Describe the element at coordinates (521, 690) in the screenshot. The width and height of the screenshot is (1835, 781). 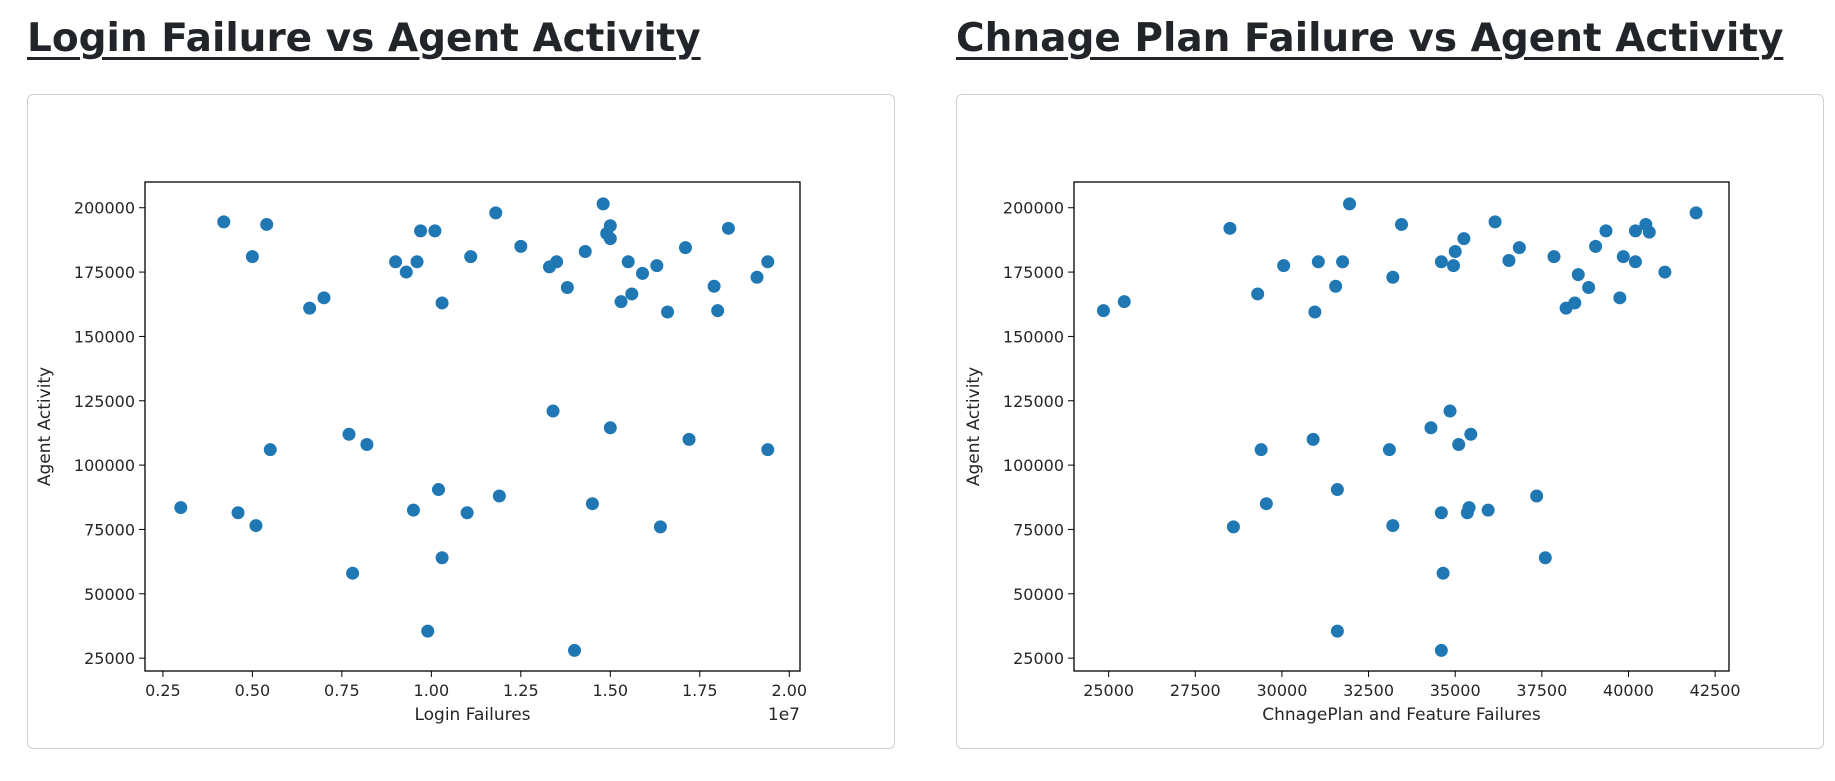
I see `x-tick-label: 1.25` at that location.